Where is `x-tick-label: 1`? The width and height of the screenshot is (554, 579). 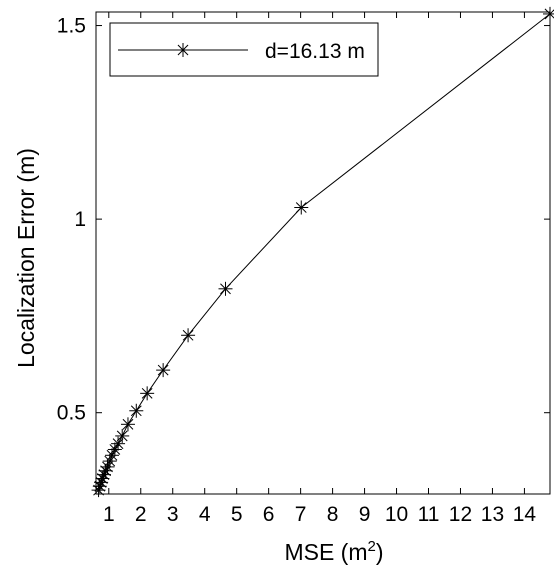 x-tick-label: 1 is located at coordinates (109, 514).